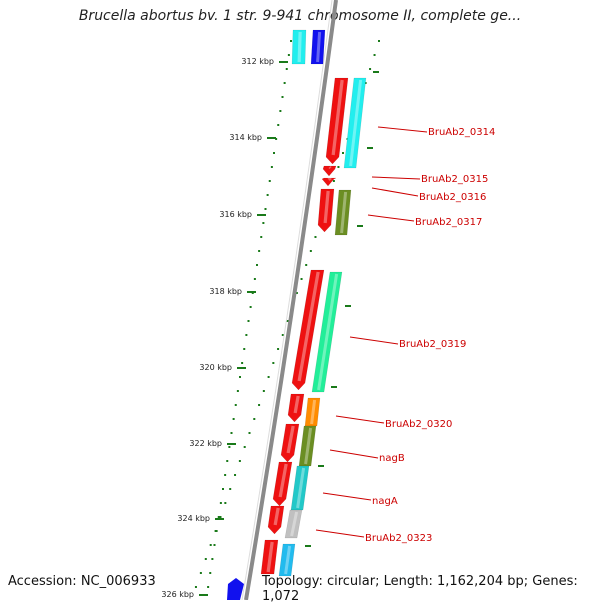  I want to click on gene-top-blue, so click(318, 47).